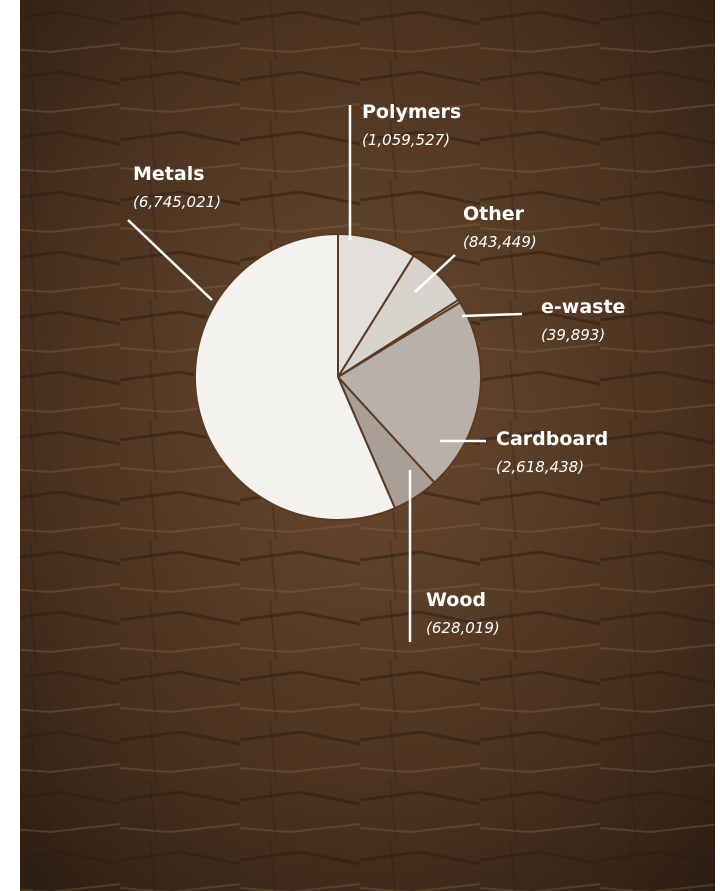 This screenshot has height=891, width=720. What do you see at coordinates (169, 174) in the screenshot?
I see `slice-label: Metals` at bounding box center [169, 174].